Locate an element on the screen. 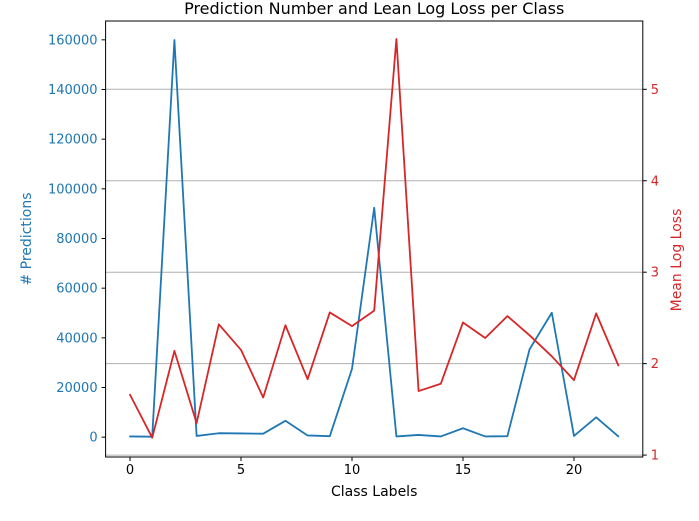 The image size is (699, 521). right-y-tick-label: 3 is located at coordinates (655, 273).